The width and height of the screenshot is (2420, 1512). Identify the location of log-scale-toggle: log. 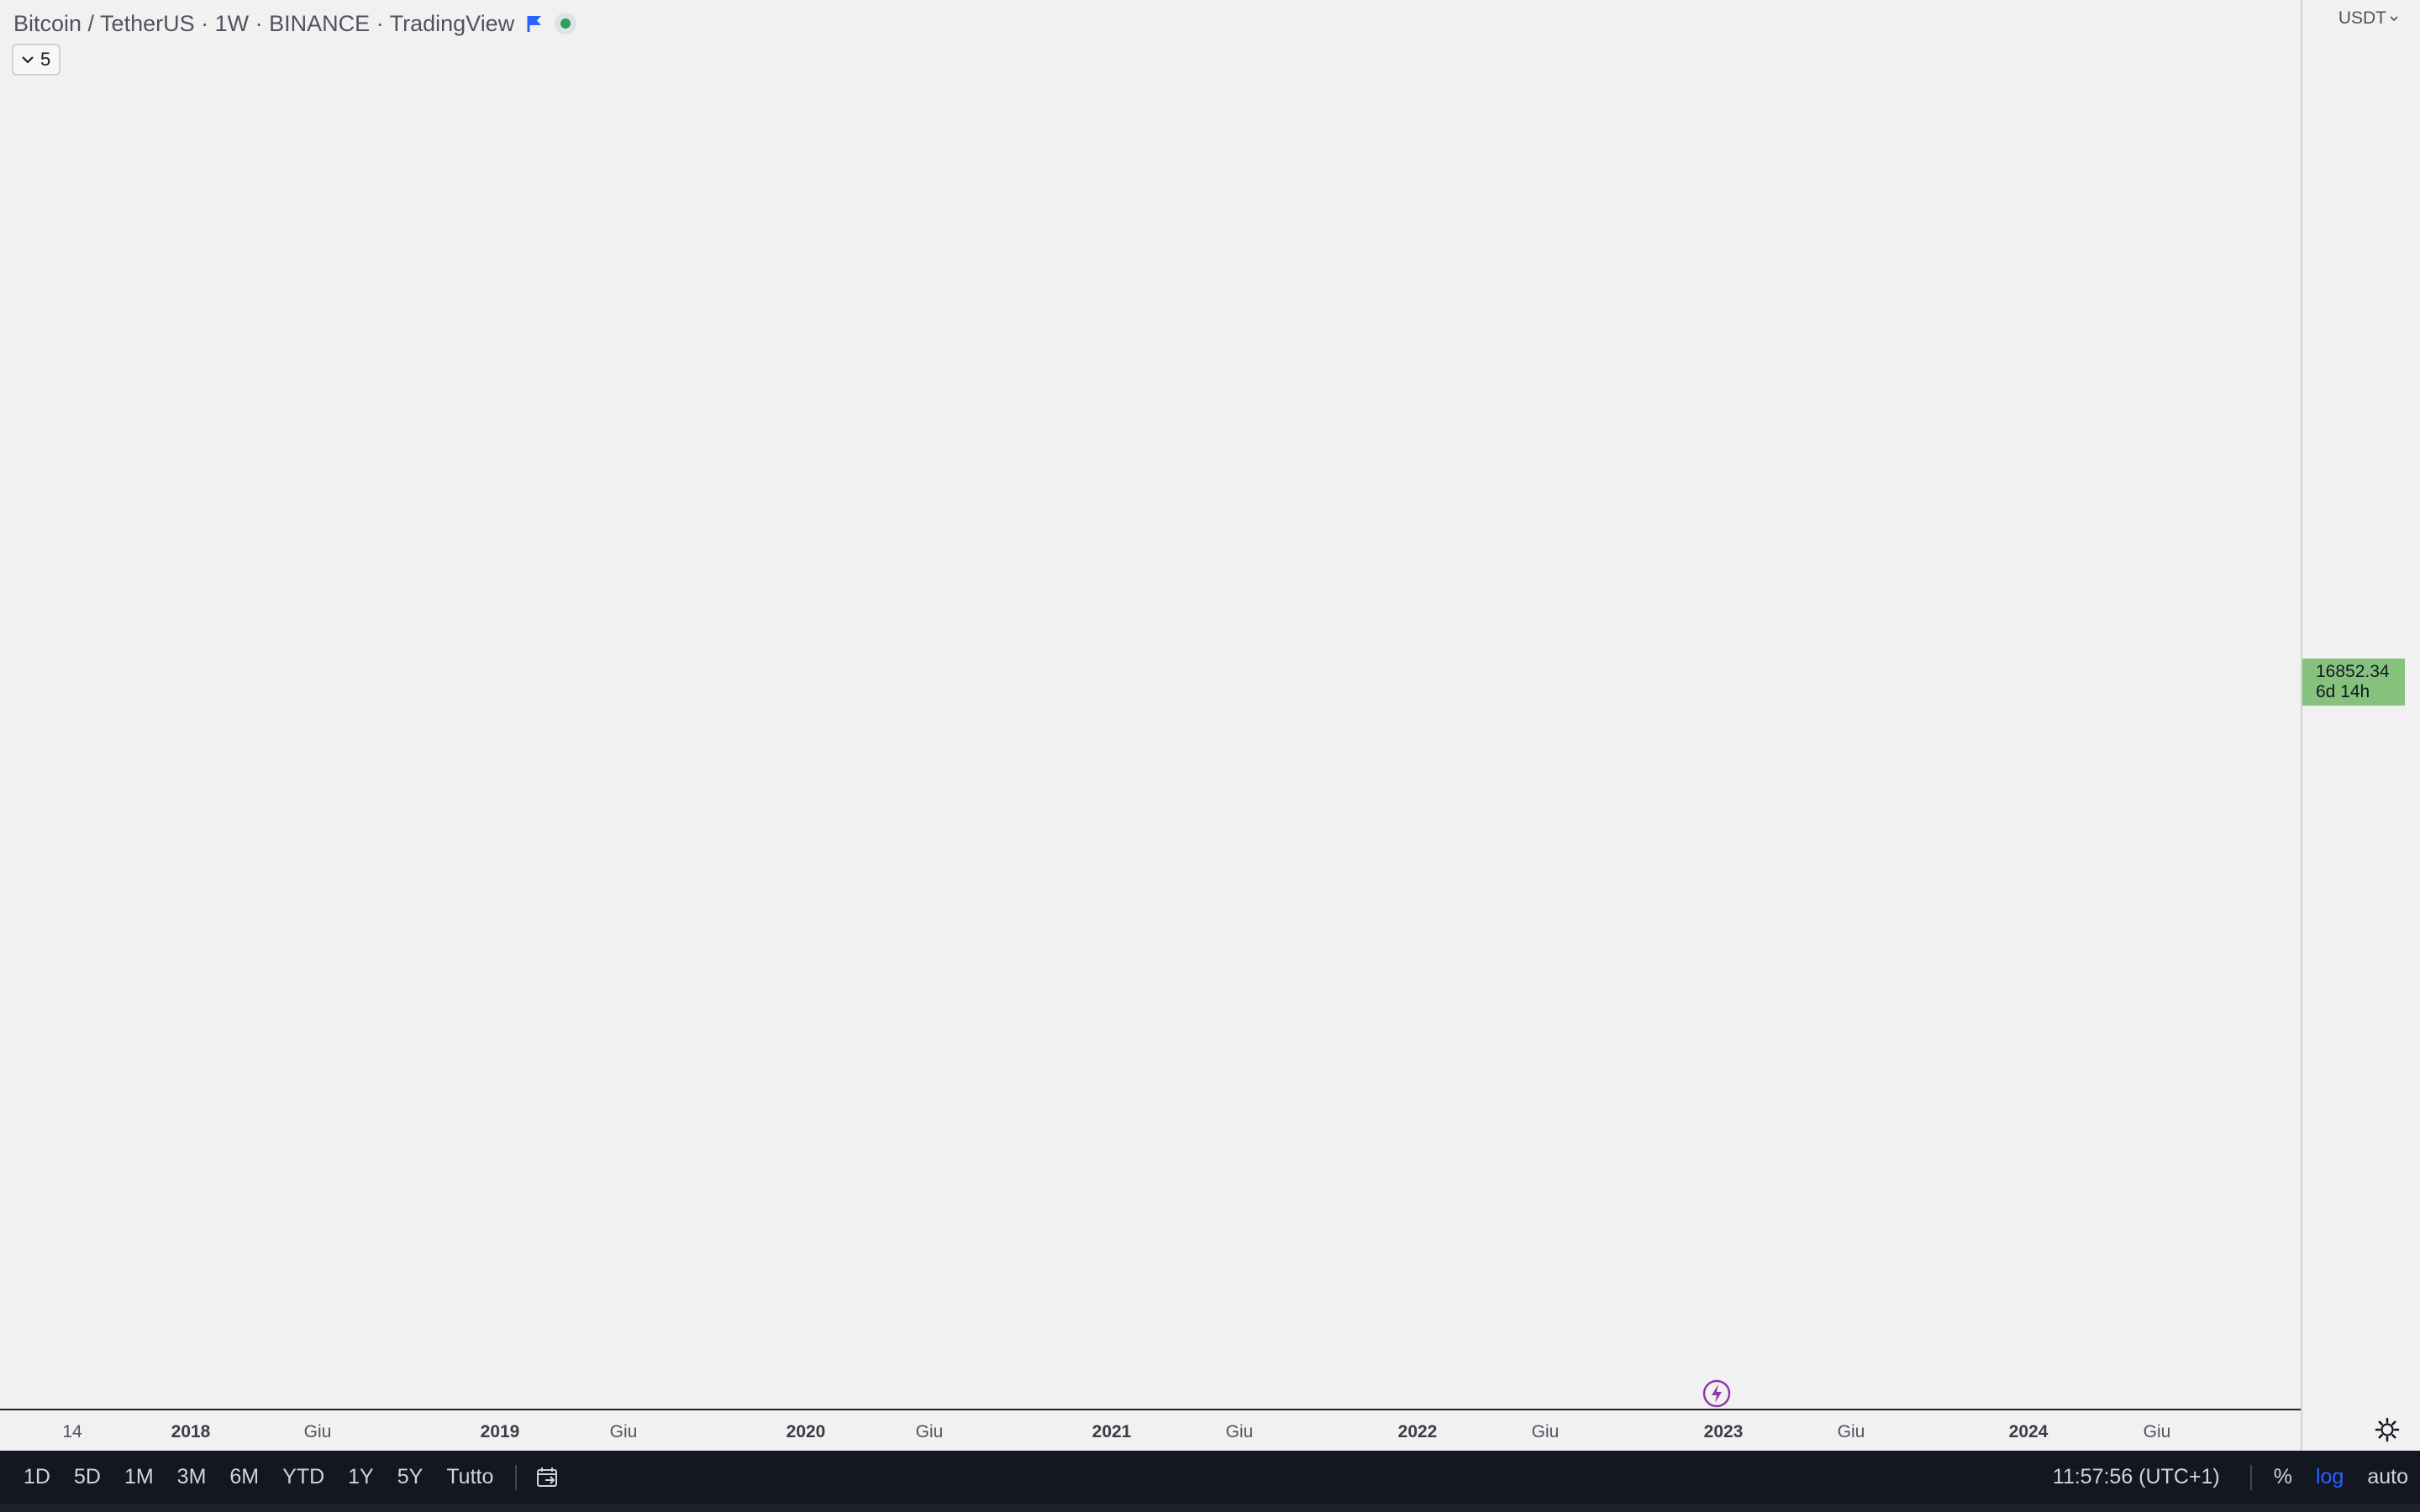
(2329, 1476).